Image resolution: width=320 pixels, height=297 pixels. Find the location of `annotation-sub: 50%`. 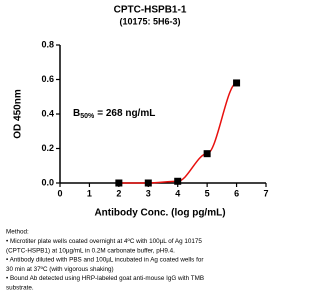

annotation-sub: 50% is located at coordinates (87, 116).